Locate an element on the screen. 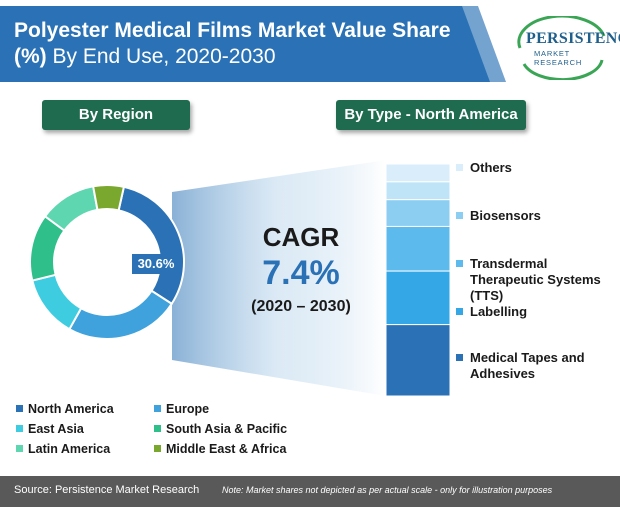 This screenshot has width=620, height=507. logo-sub: MARKET RESEARCH is located at coordinates (558, 58).